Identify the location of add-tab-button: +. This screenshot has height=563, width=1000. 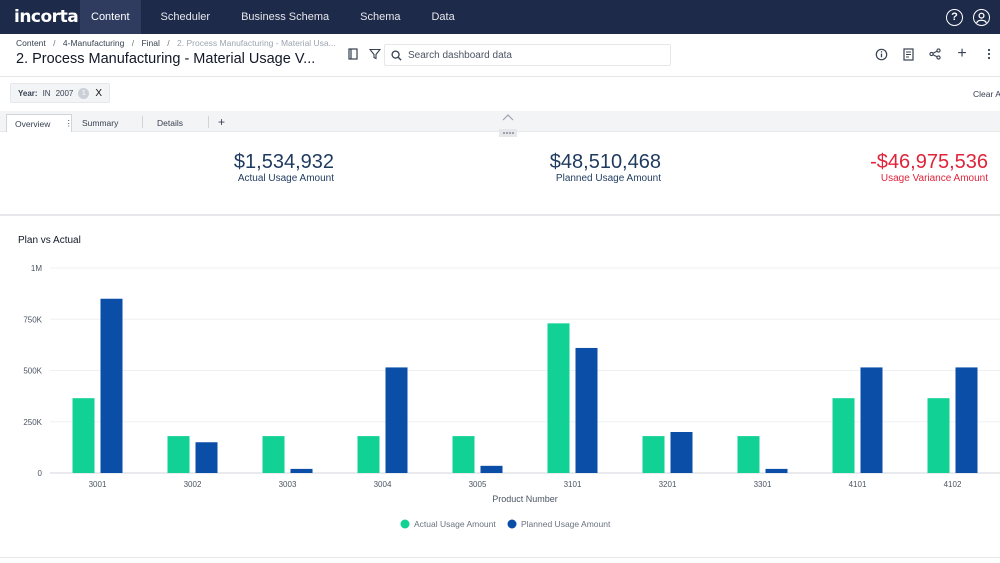
(222, 122).